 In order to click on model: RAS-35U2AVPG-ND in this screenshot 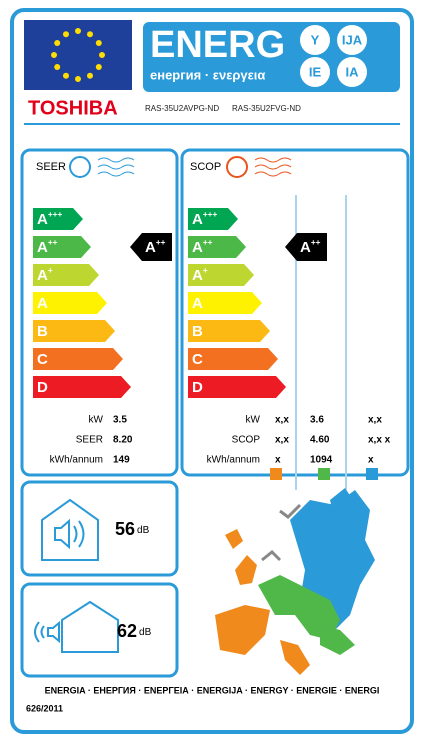, I will do `click(182, 108)`.